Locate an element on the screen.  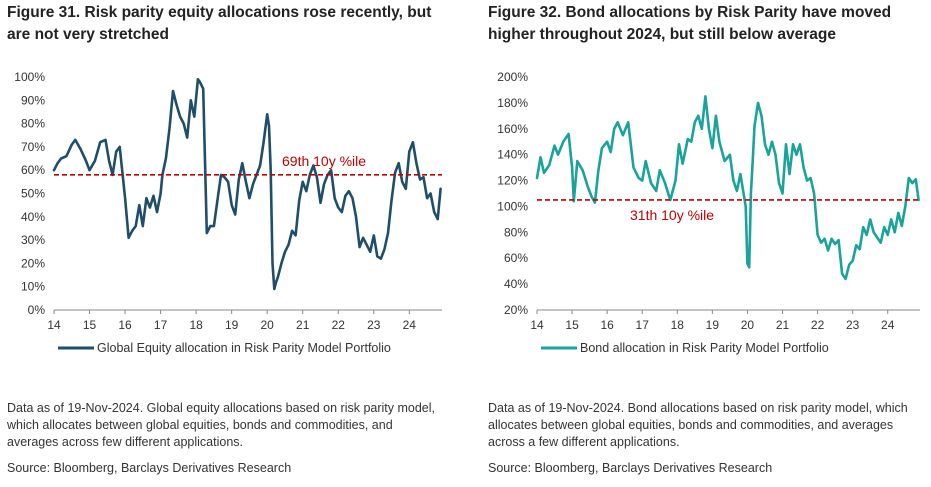
y-tick-label: 90% is located at coordinates (33, 100).